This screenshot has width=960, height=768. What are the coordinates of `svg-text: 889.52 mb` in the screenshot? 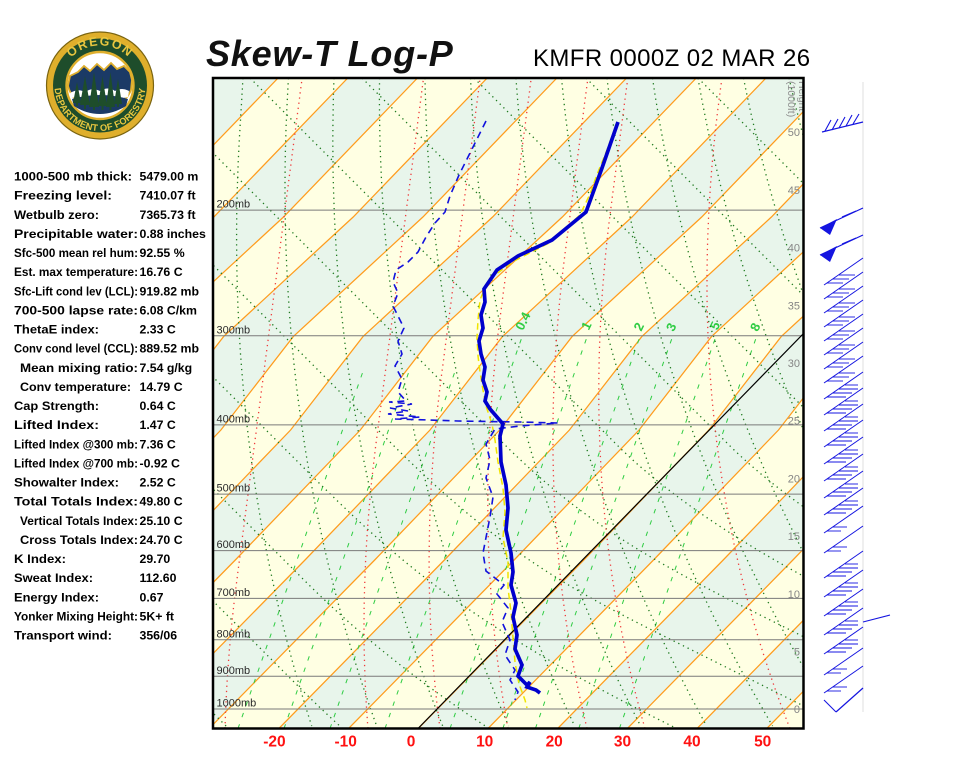 It's located at (169, 349).